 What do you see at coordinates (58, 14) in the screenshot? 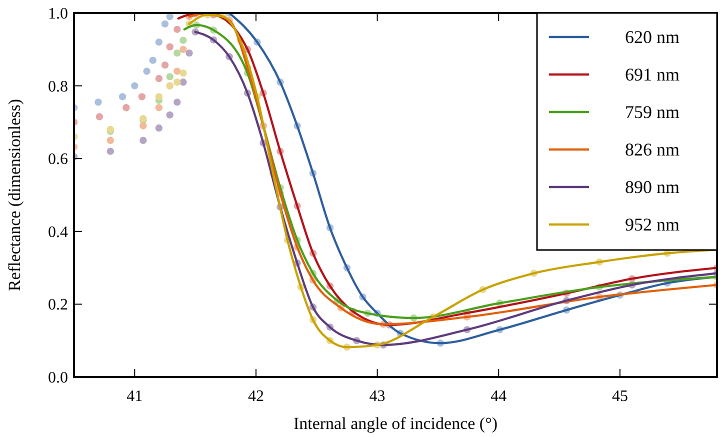
I see `y-tick-label: 1.0` at bounding box center [58, 14].